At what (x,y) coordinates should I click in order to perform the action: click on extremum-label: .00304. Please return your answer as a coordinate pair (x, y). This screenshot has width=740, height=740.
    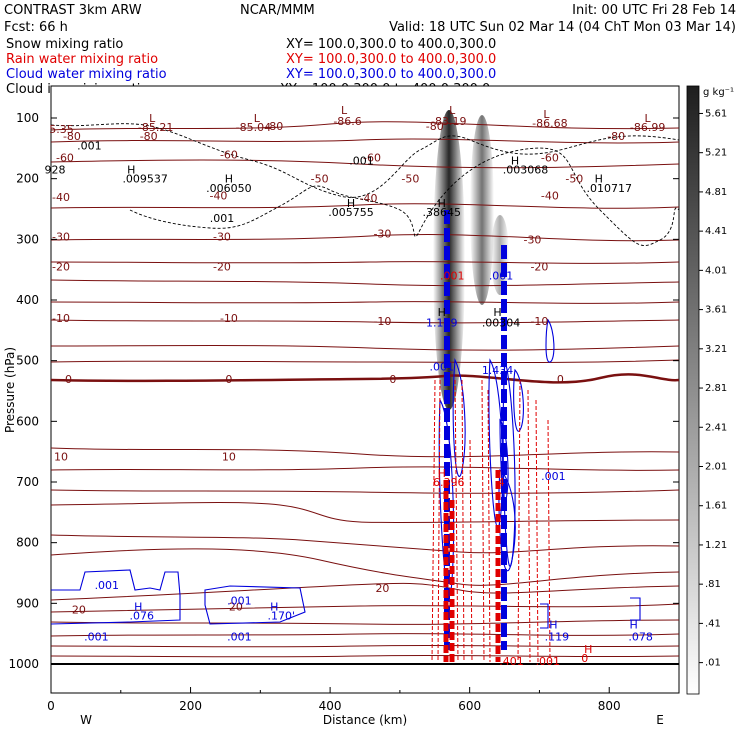
    Looking at the image, I should click on (501, 322).